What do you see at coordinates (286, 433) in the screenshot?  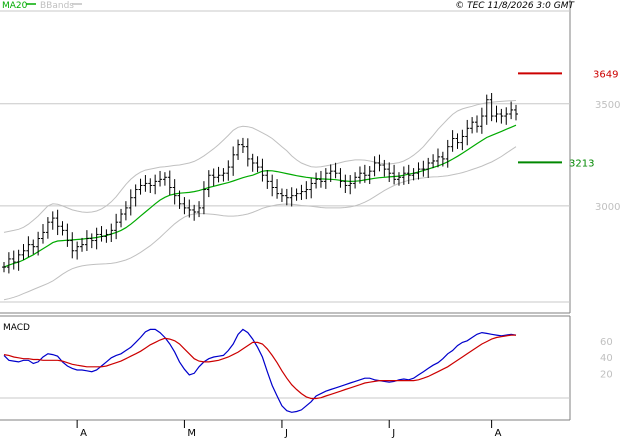 I see `month-label: J` at bounding box center [286, 433].